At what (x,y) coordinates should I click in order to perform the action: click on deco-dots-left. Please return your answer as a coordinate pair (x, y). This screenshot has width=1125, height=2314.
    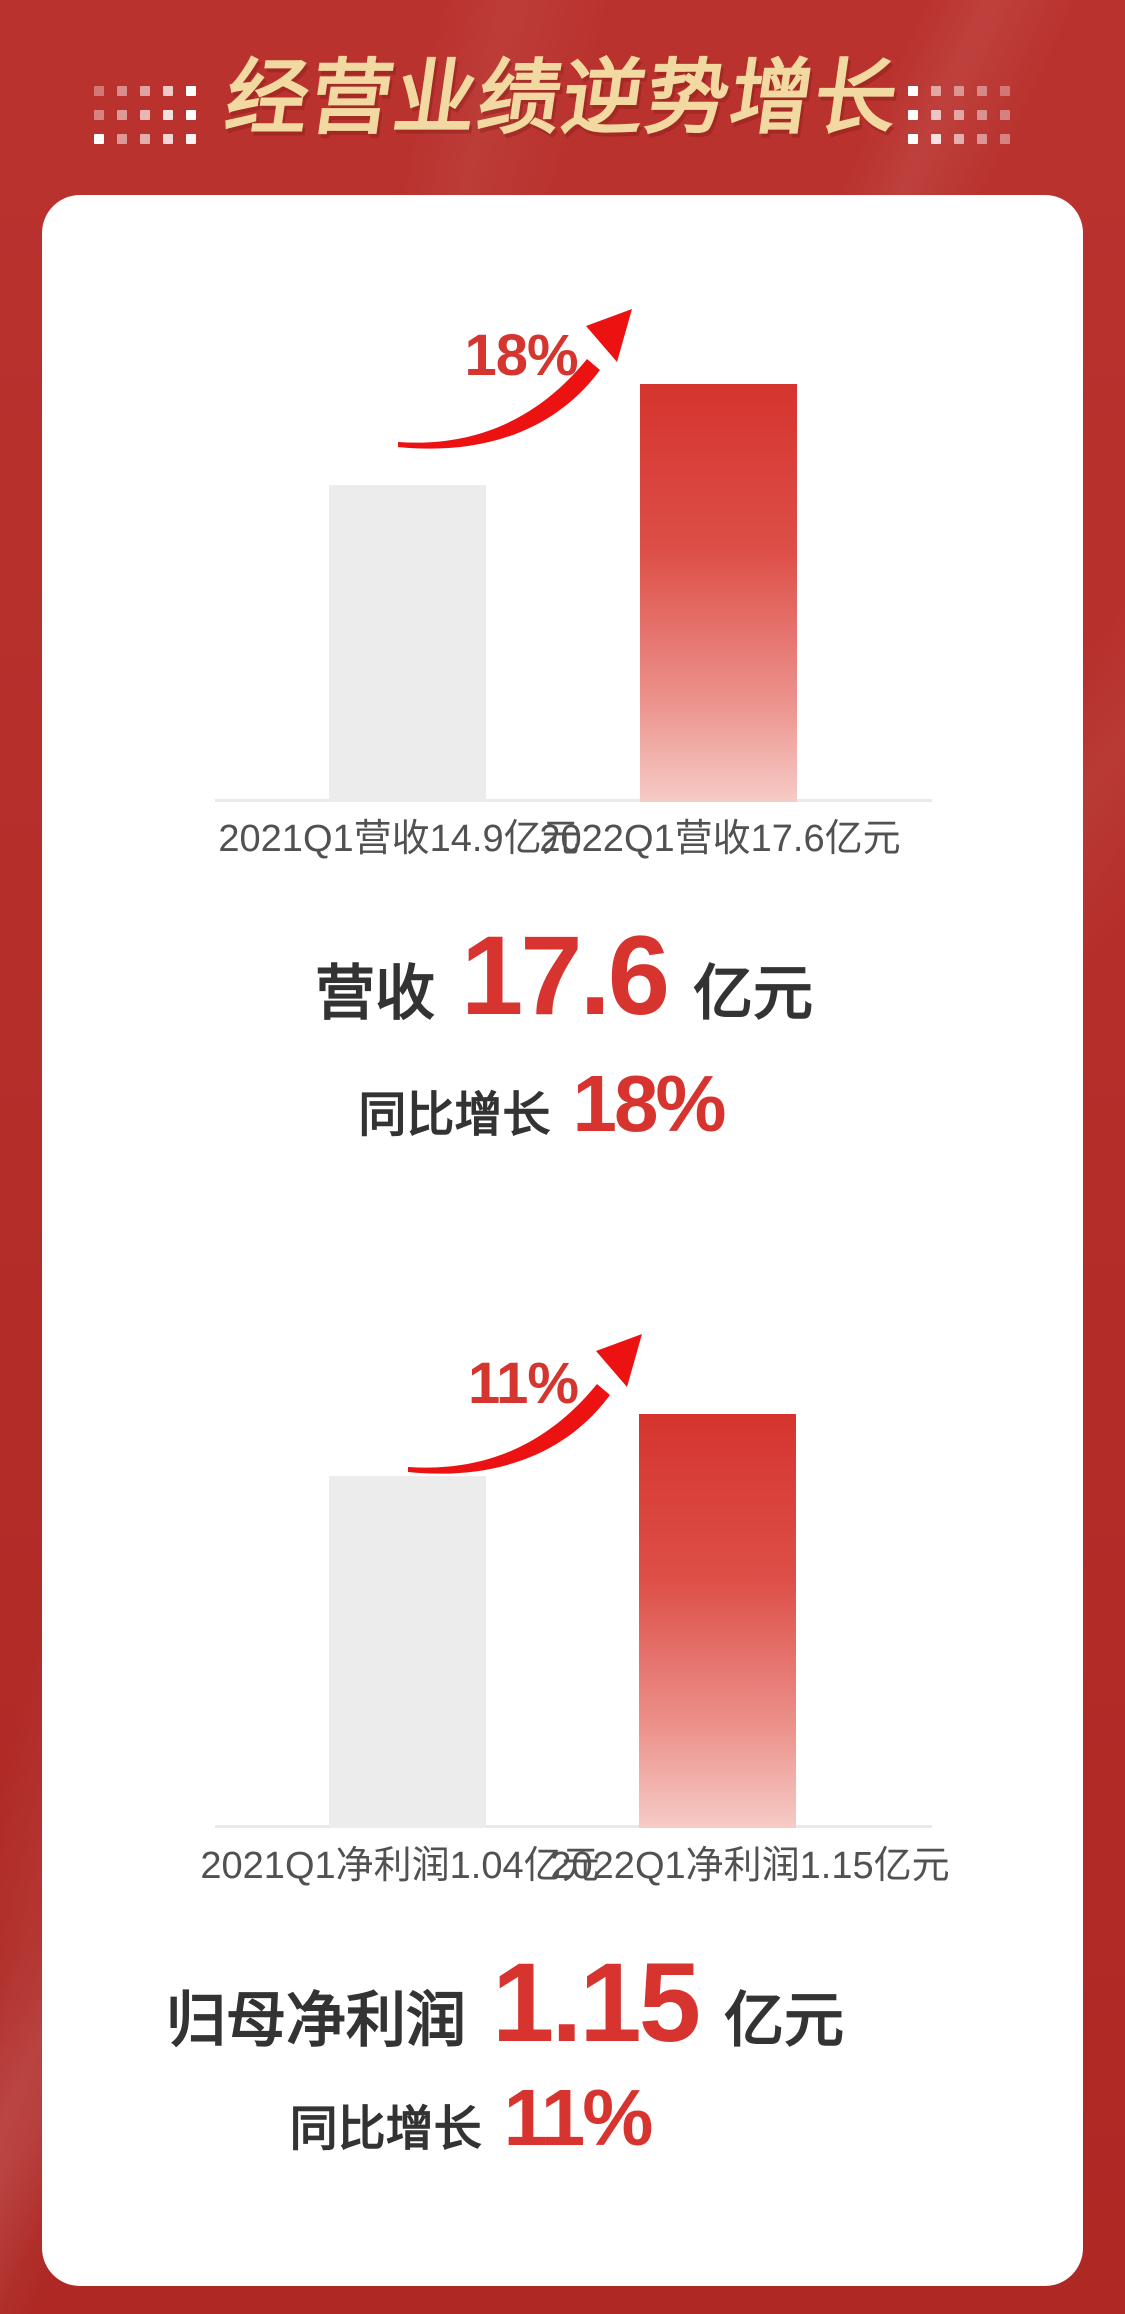
    Looking at the image, I should click on (145, 115).